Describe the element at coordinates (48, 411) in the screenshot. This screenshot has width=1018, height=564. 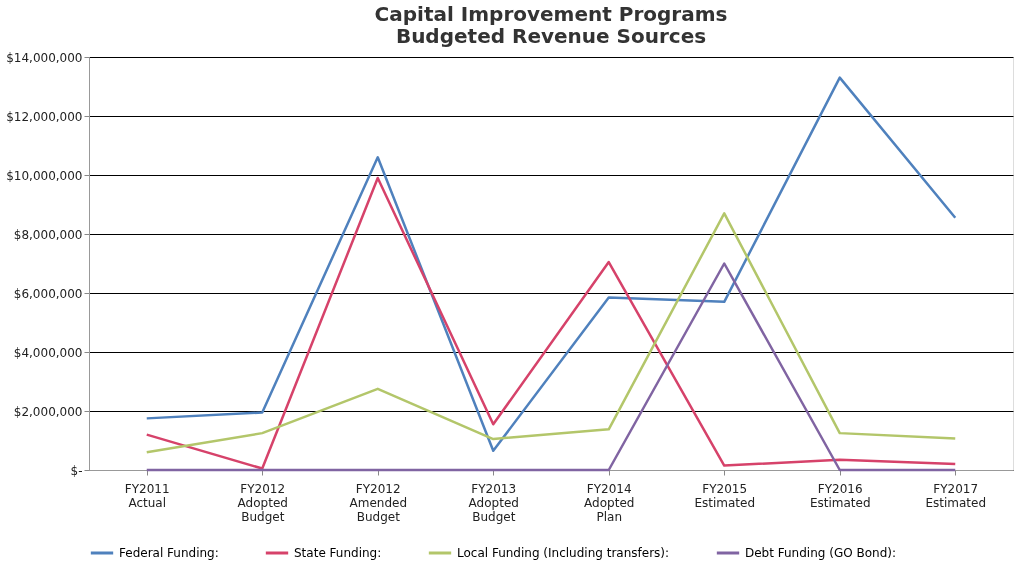
I see `y-tick-label: $2,000,000` at that location.